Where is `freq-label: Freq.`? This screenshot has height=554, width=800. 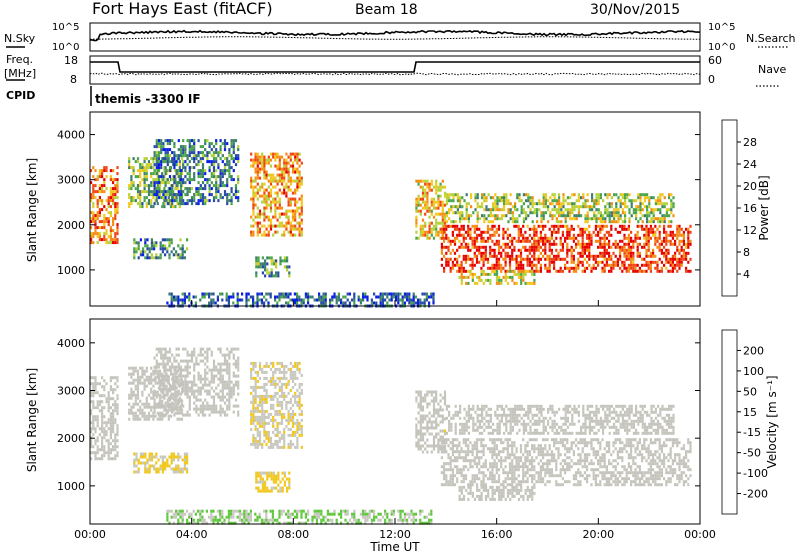
freq-label: Freq. is located at coordinates (19, 59).